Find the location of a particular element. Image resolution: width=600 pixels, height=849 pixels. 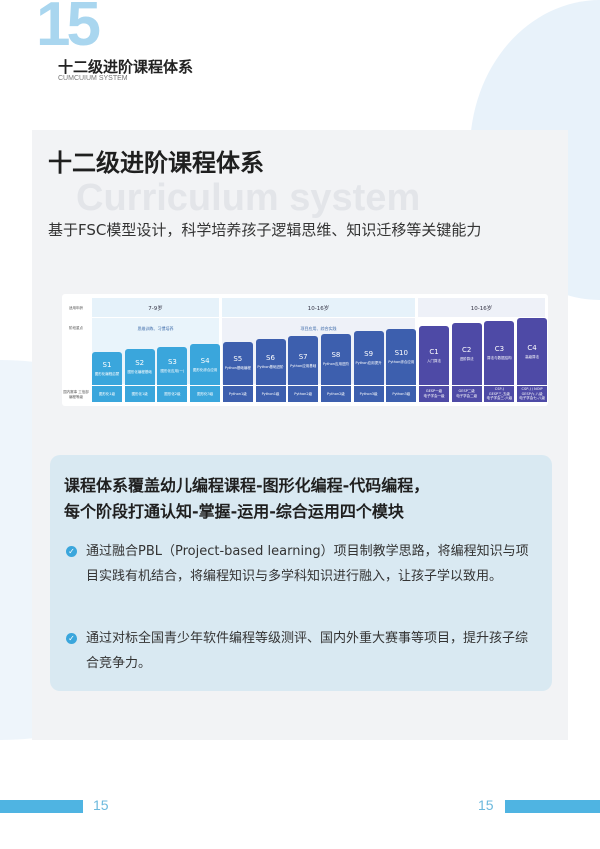

level-desc: 进阶算法 is located at coordinates (466, 359).